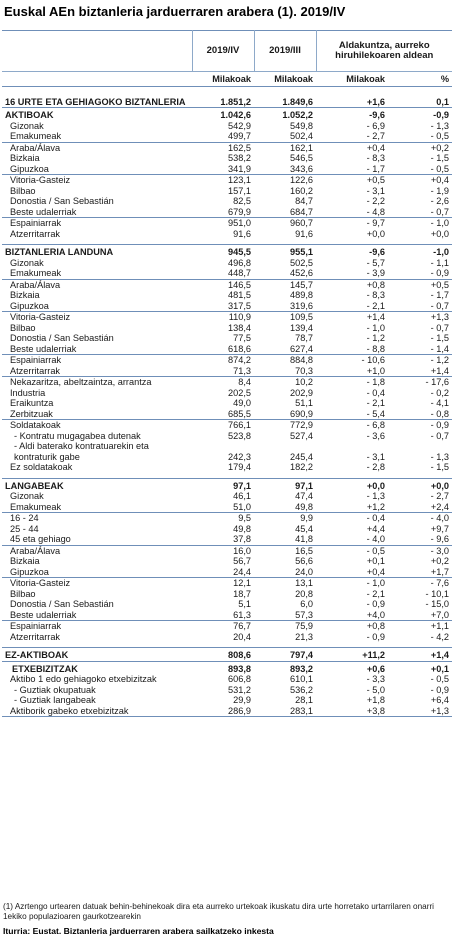 Image resolution: width=455 pixels, height=939 pixels. I want to click on row-value: 618,6, so click(239, 348).